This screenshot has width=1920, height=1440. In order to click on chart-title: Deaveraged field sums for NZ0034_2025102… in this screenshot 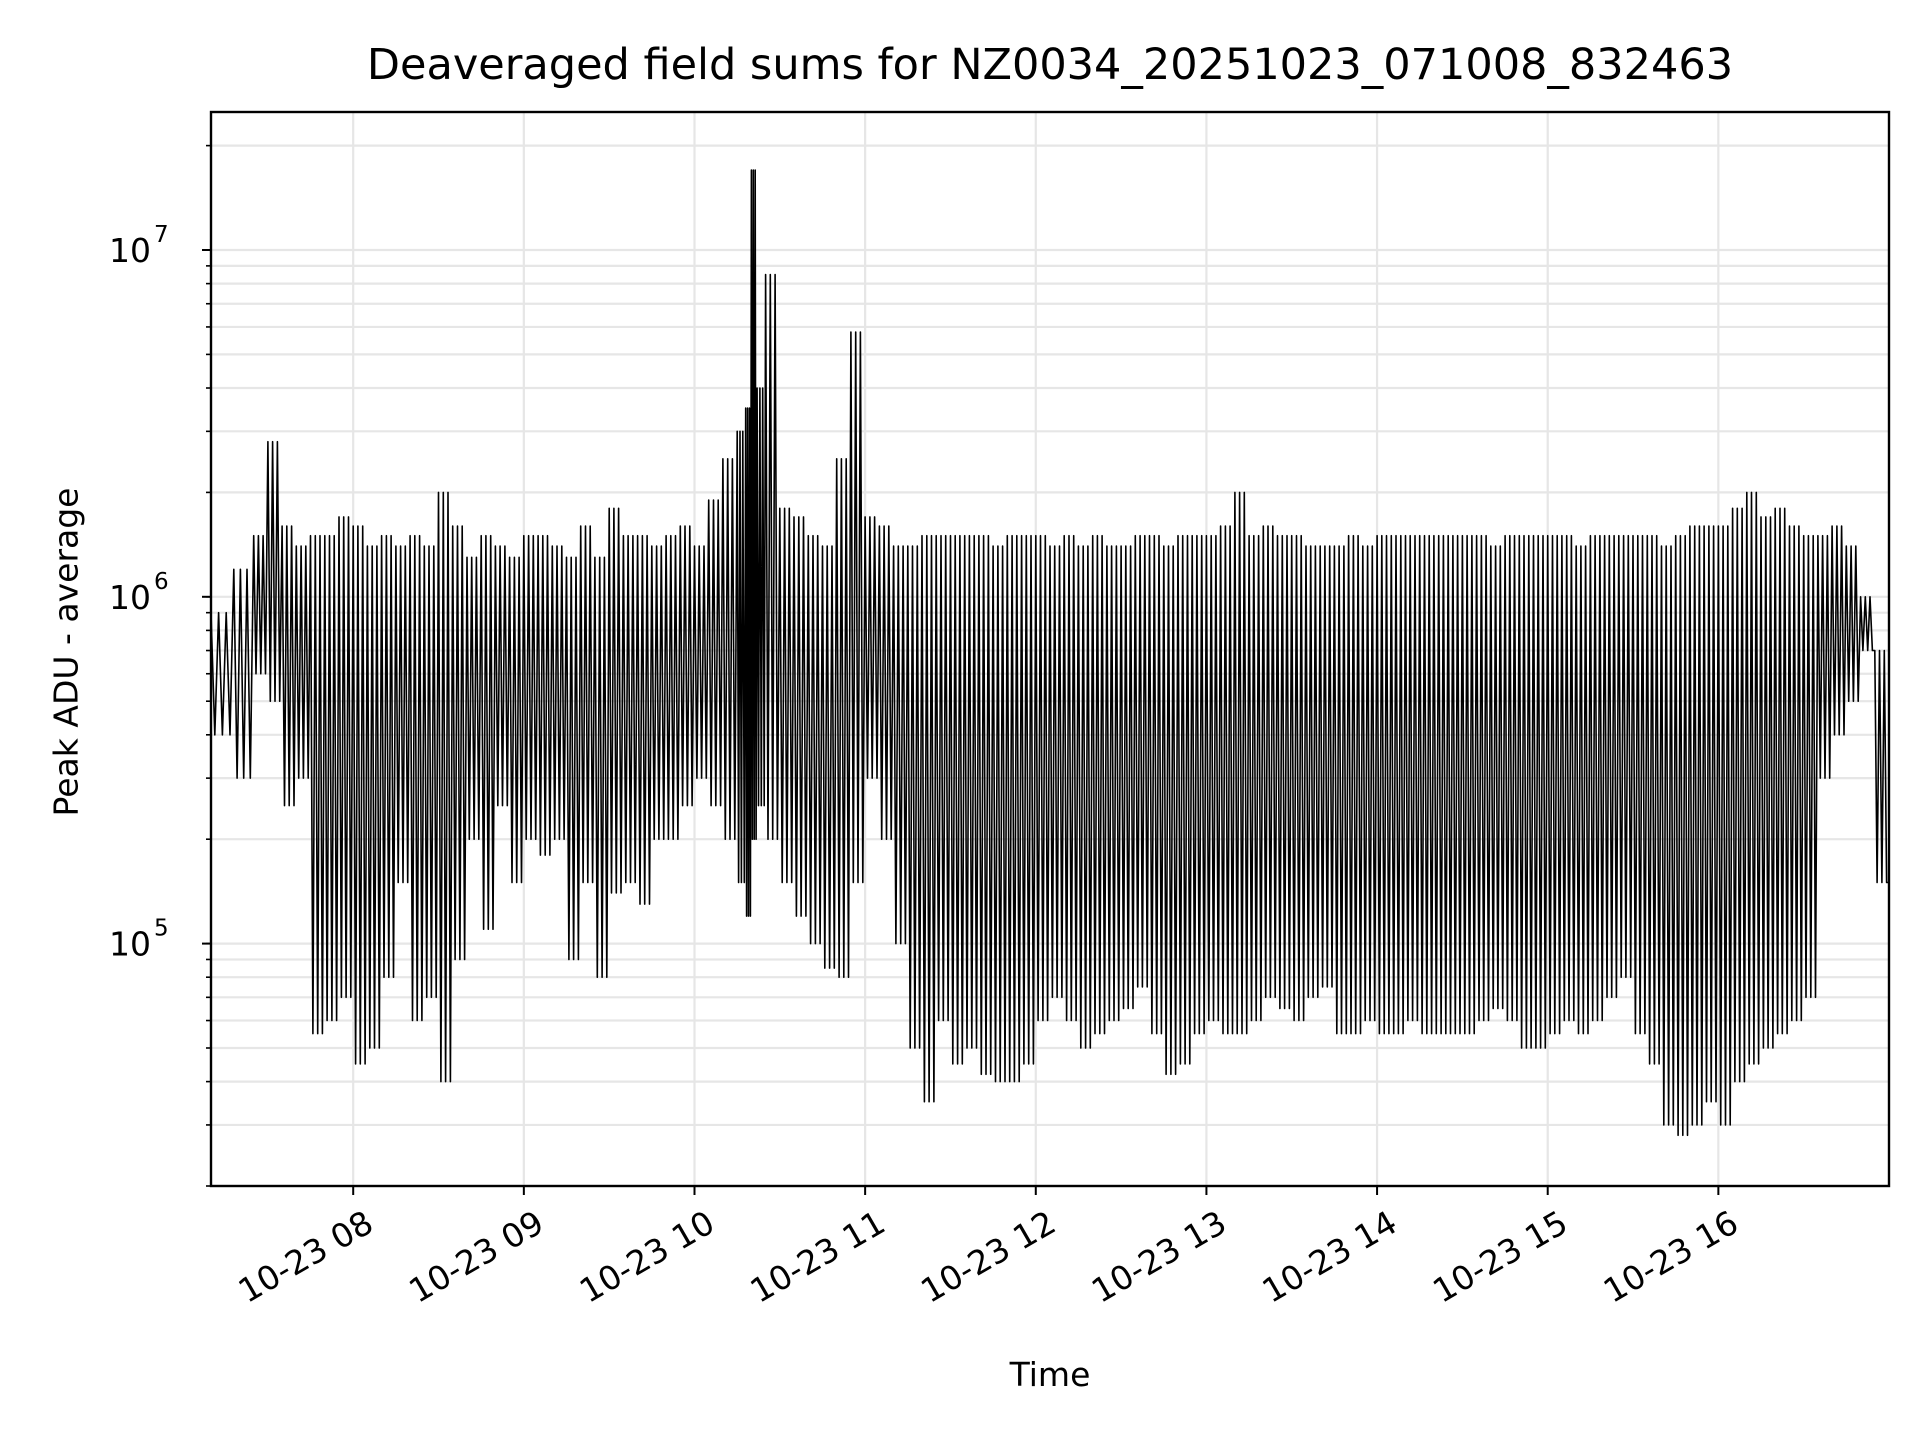, I will do `click(1050, 65)`.